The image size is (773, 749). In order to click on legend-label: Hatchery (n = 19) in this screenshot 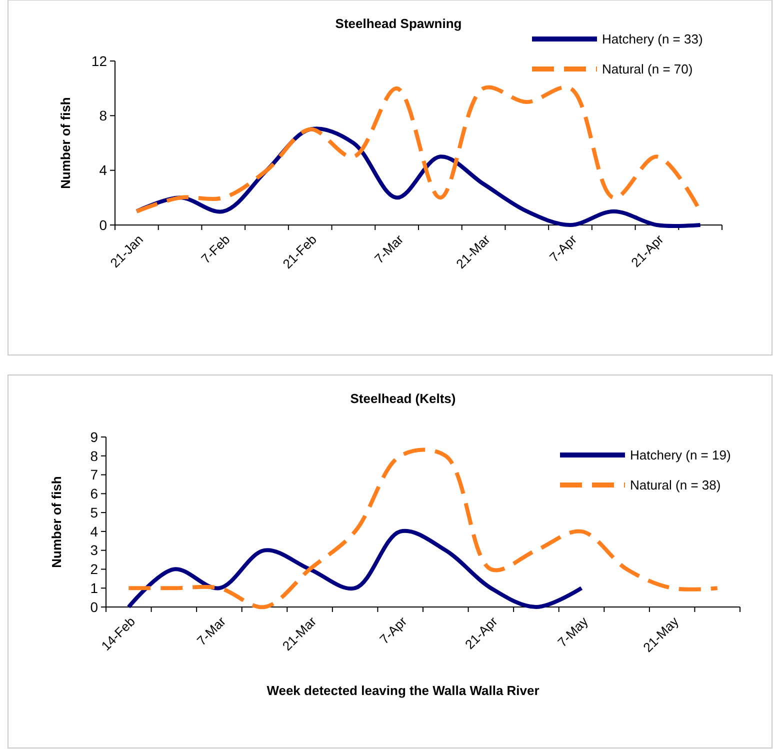, I will do `click(680, 455)`.